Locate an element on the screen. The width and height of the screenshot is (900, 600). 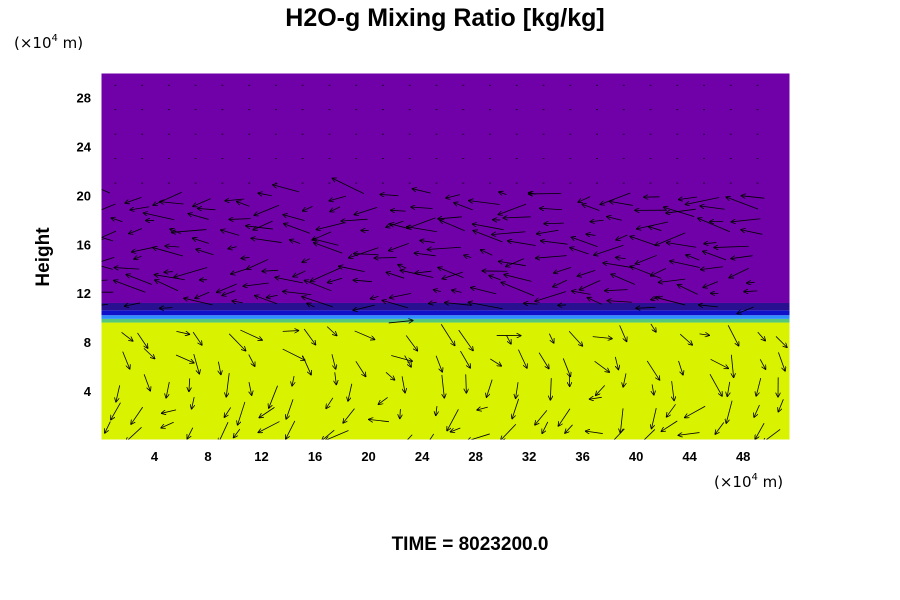
chart-title: H2O-g Mixing Ratio [kg/kg] is located at coordinates (444, 18).